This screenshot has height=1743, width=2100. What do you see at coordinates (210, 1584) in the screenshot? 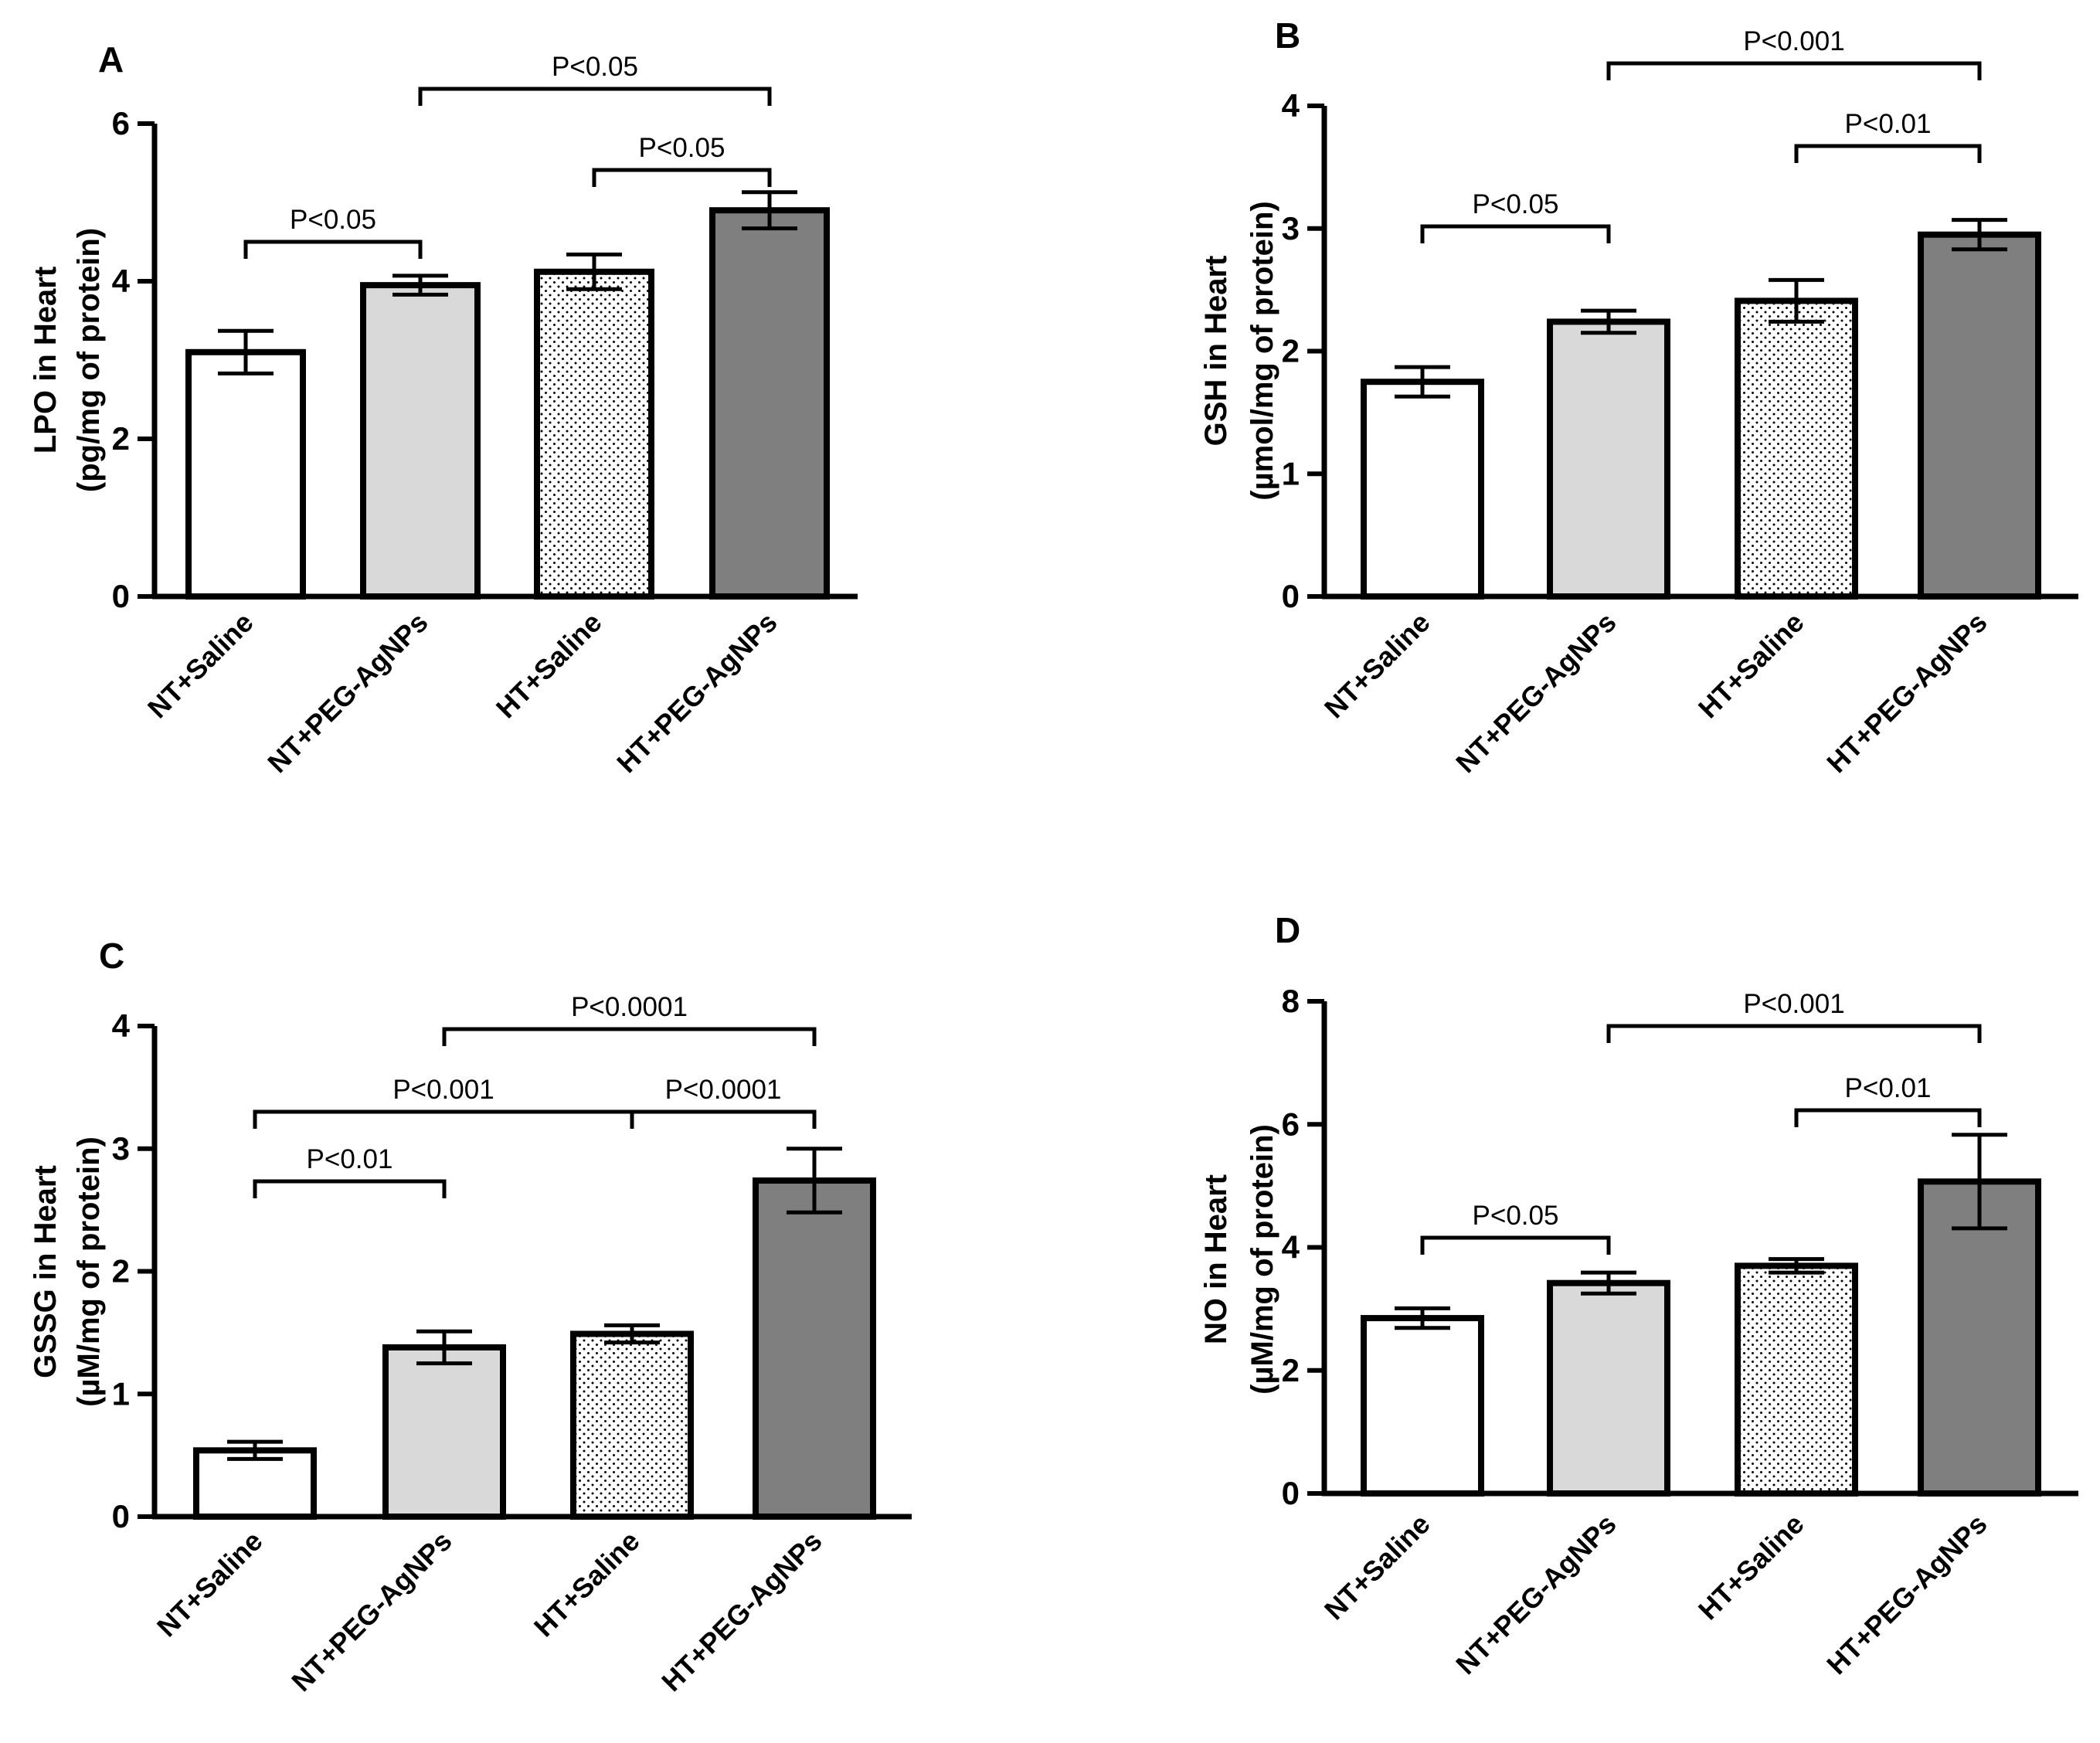
I see `panel-c-category-label-1: NT+Saline` at bounding box center [210, 1584].